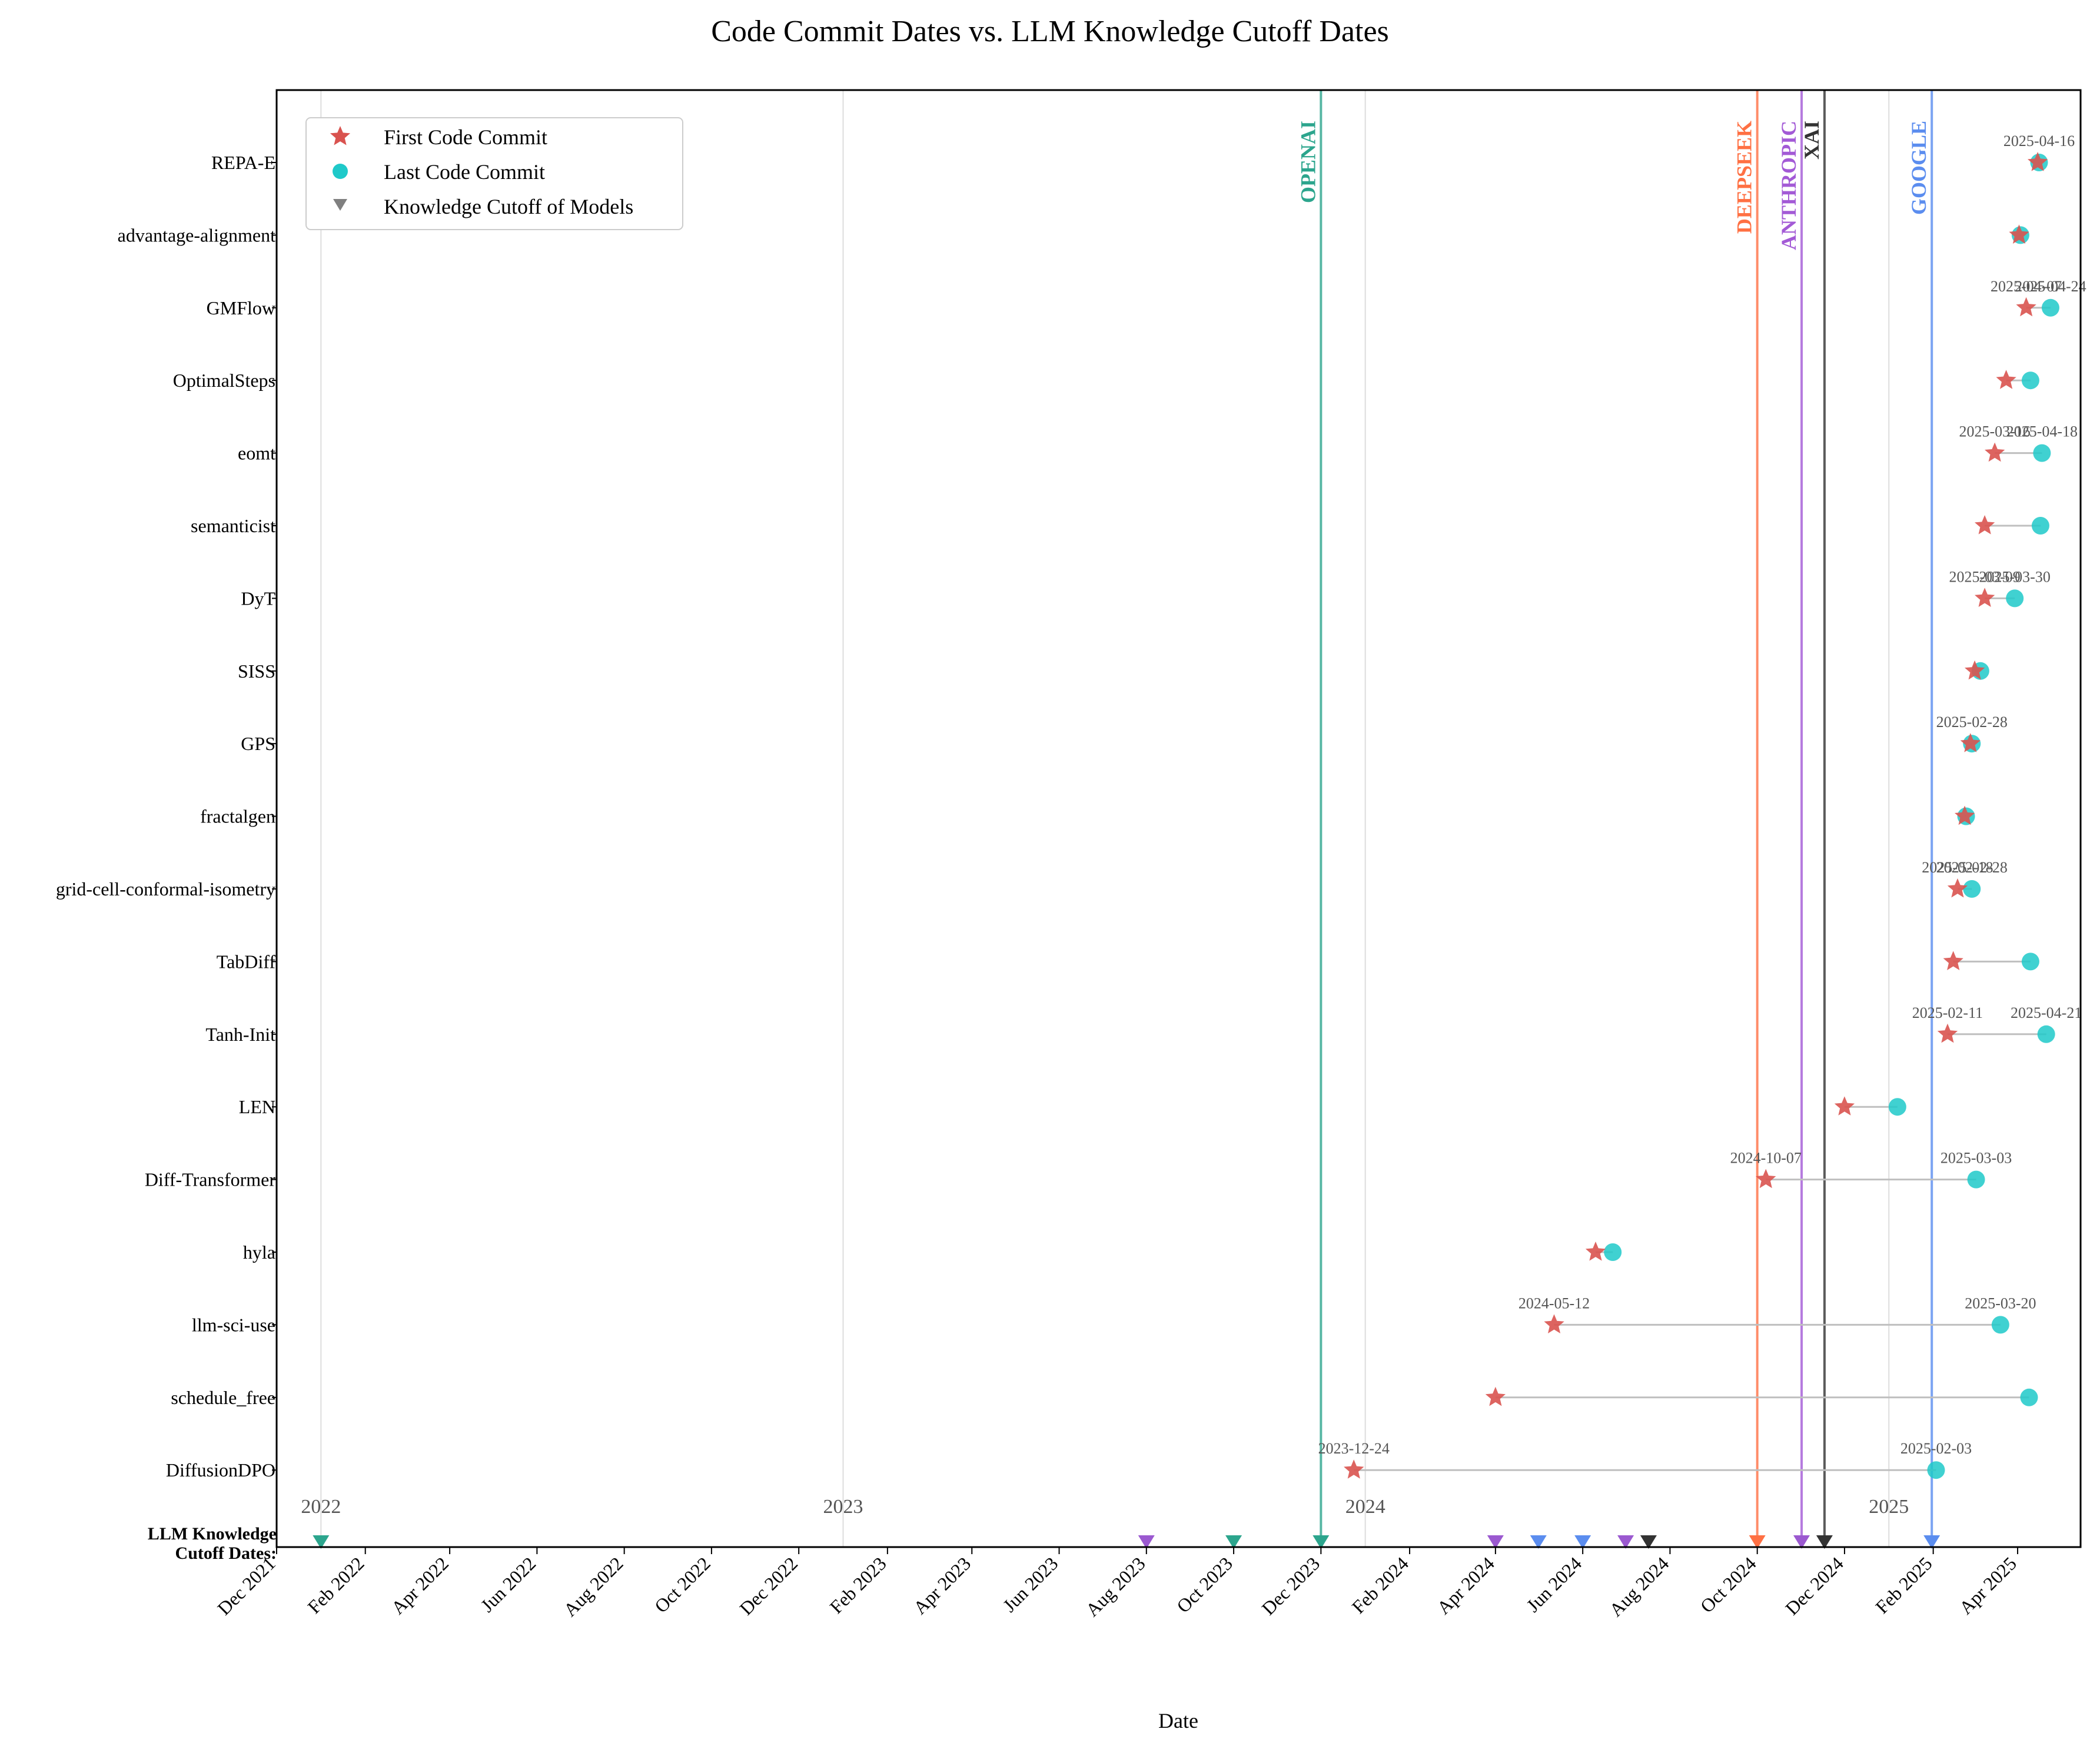 The image size is (2100, 1749). What do you see at coordinates (1995, 431) in the screenshot?
I see `first-commit-date: 2025-03-16` at bounding box center [1995, 431].